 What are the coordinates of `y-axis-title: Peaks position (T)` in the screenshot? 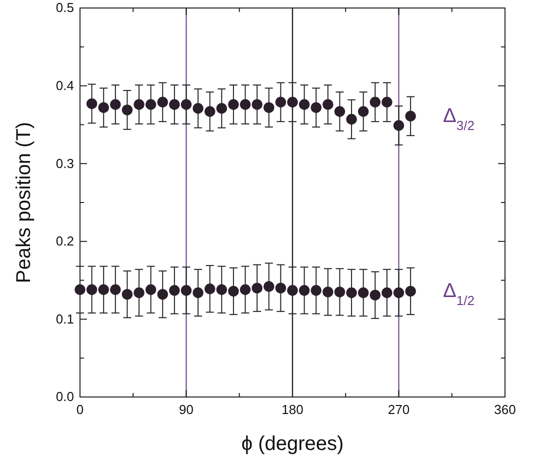 It's located at (24, 203).